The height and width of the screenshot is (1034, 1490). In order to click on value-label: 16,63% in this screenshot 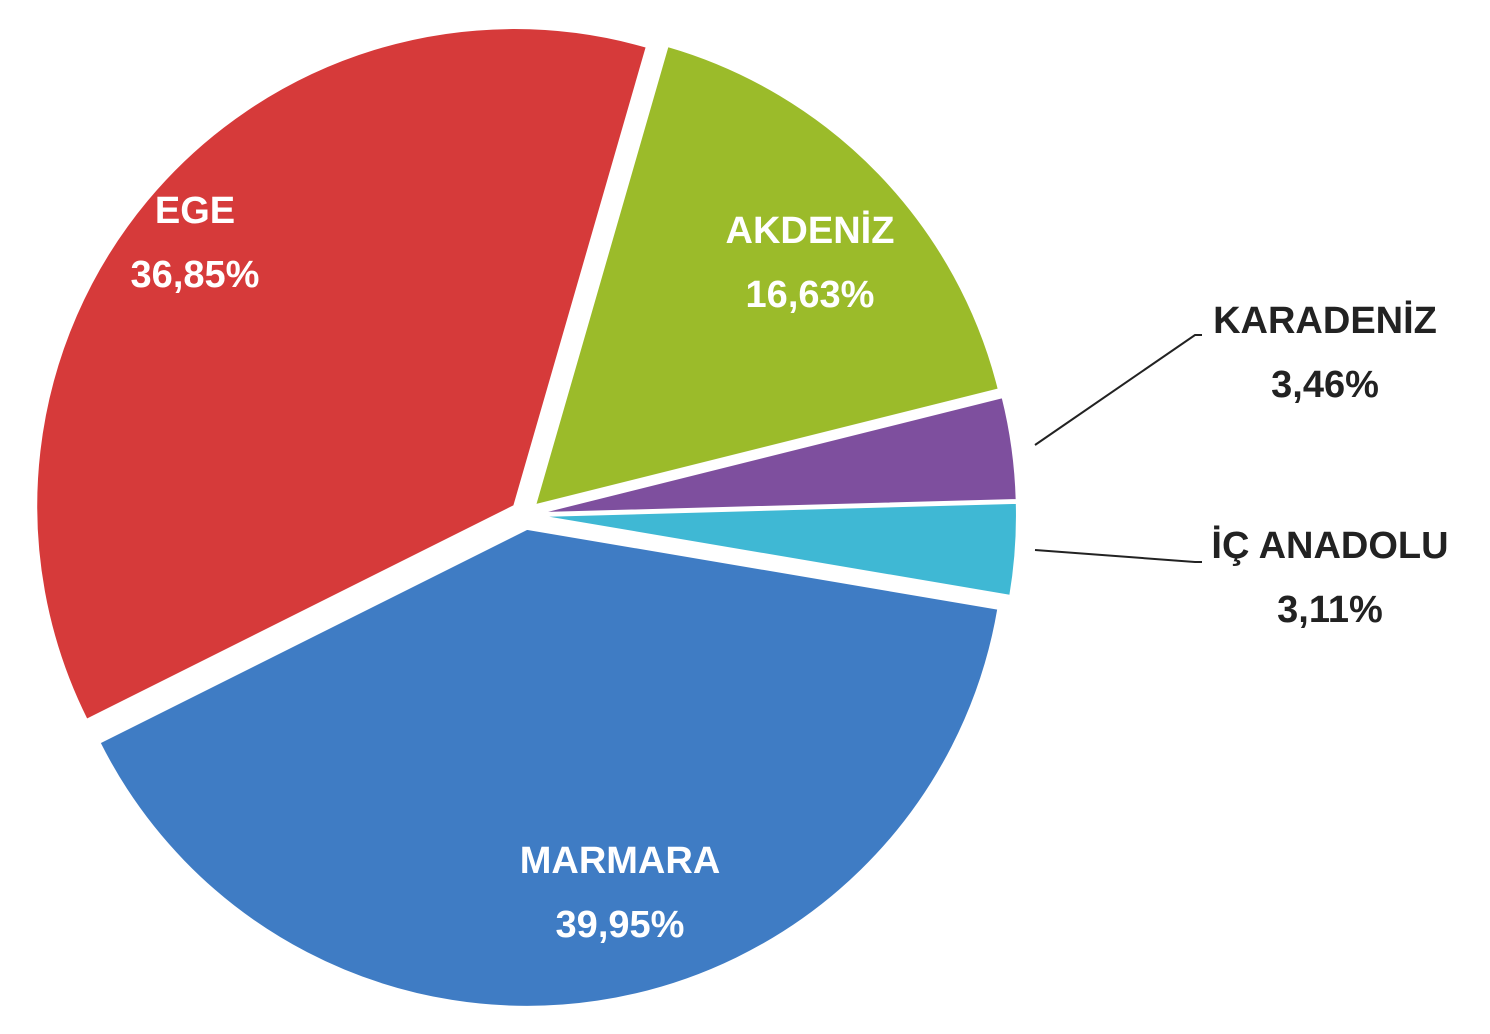, I will do `click(810, 295)`.